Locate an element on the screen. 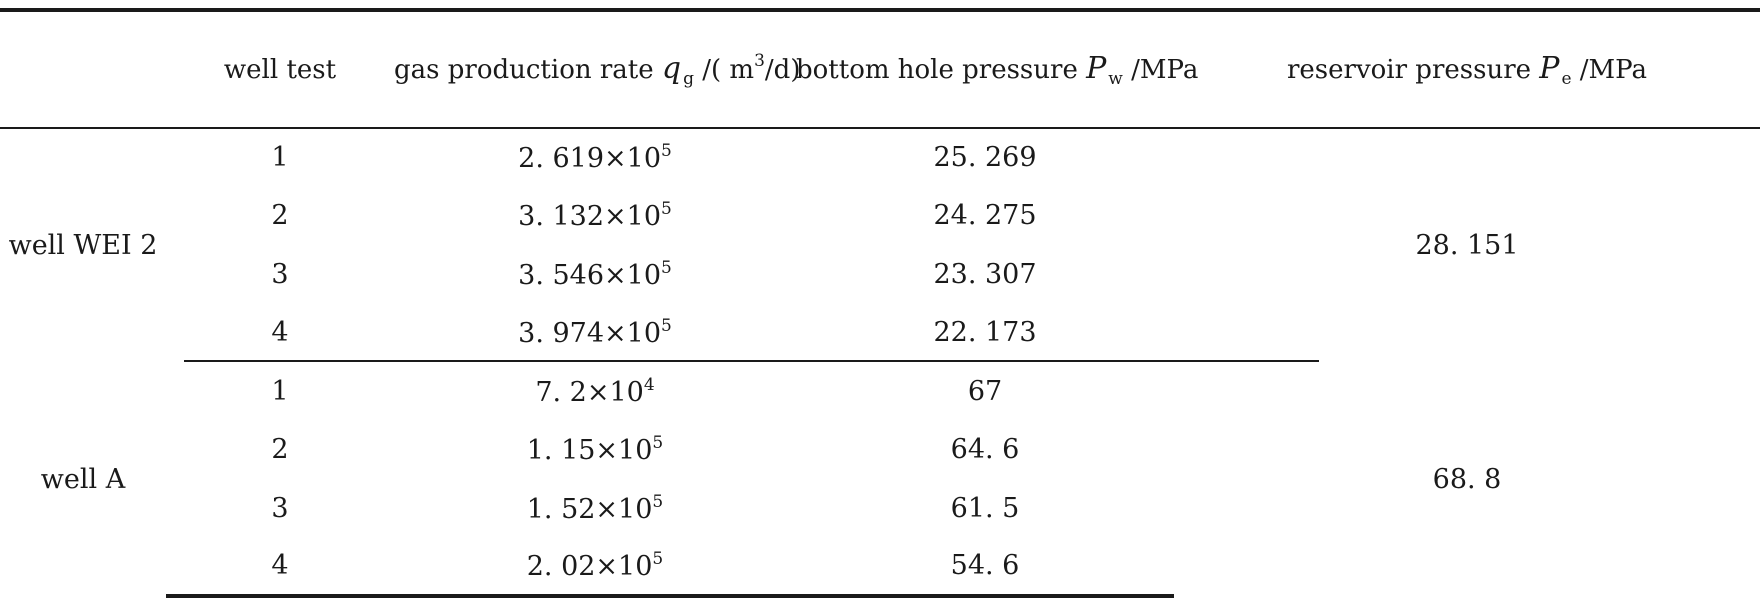 The width and height of the screenshot is (1760, 608). bottom-hole-cell: 64. 6 is located at coordinates (985, 450).